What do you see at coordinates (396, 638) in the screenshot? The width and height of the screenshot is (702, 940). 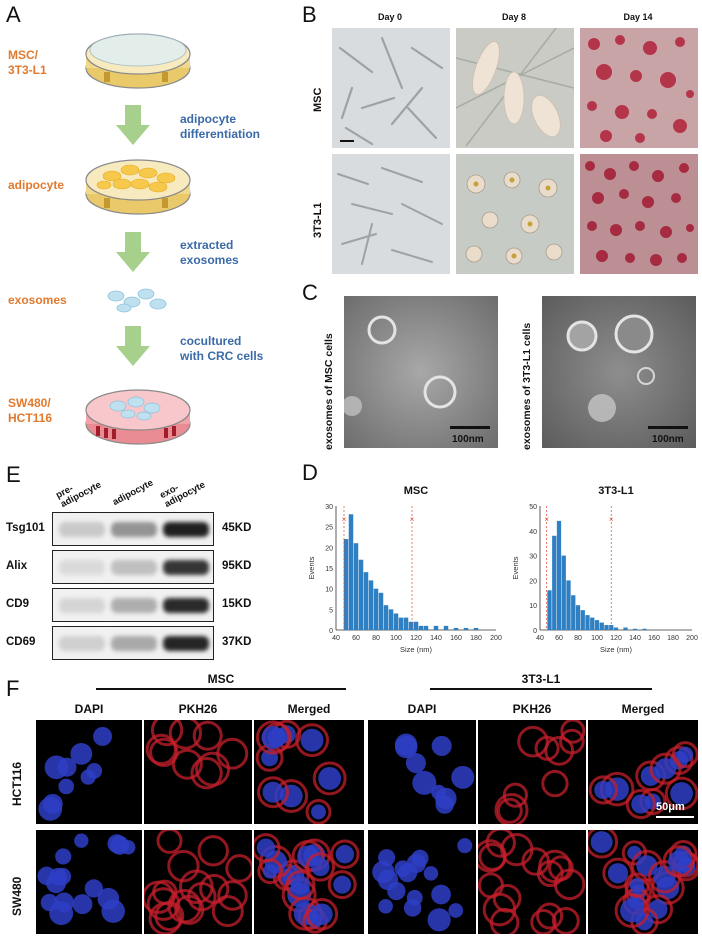 I see `x-tick-label: 100` at bounding box center [396, 638].